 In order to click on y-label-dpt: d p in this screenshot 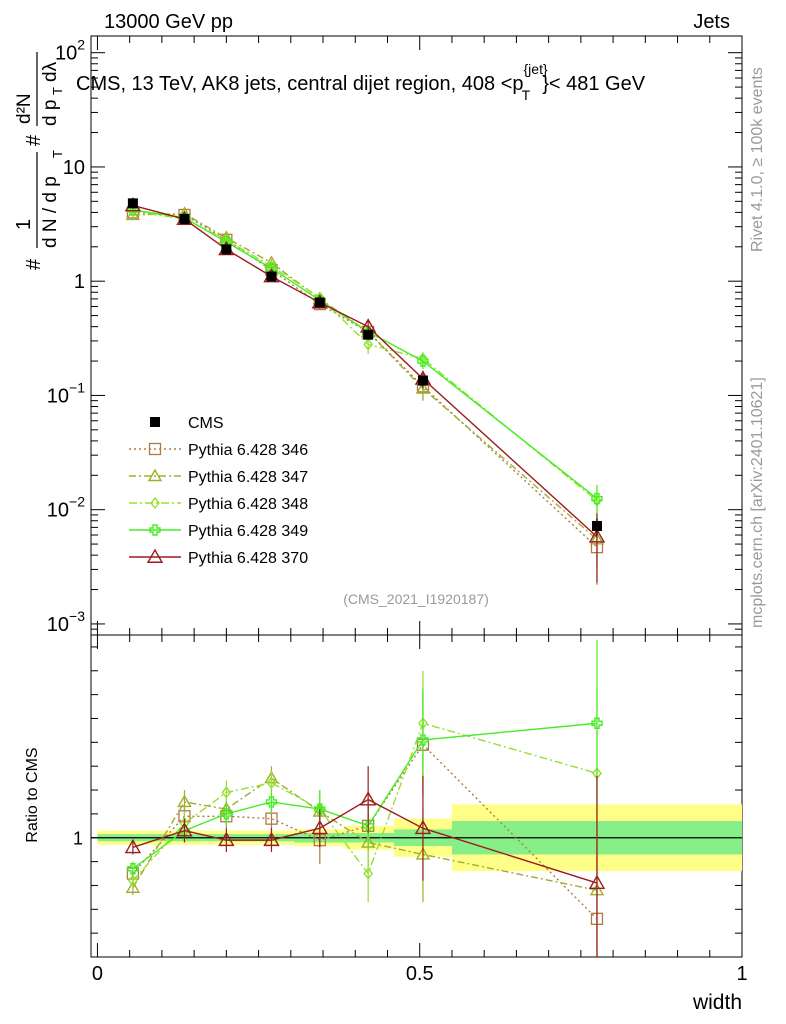, I will do `click(50, 113)`.